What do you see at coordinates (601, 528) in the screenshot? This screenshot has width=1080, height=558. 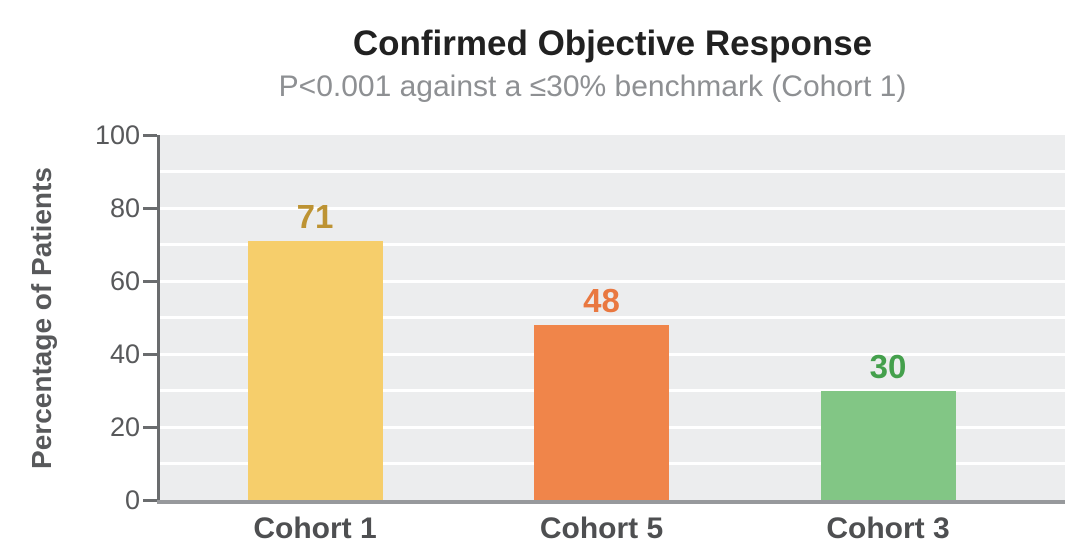 I see `x-tick-label-cohort-5: Cohort 5` at bounding box center [601, 528].